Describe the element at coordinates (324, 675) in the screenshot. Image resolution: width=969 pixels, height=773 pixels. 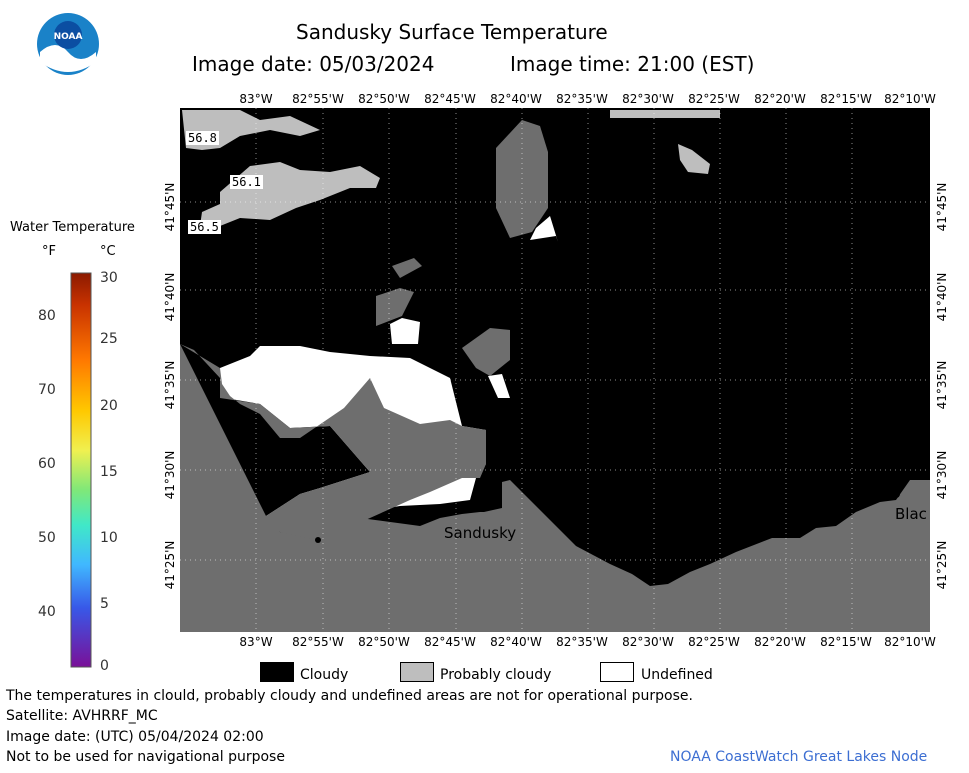
I see `legend-label-cloudy: Cloudy` at that location.